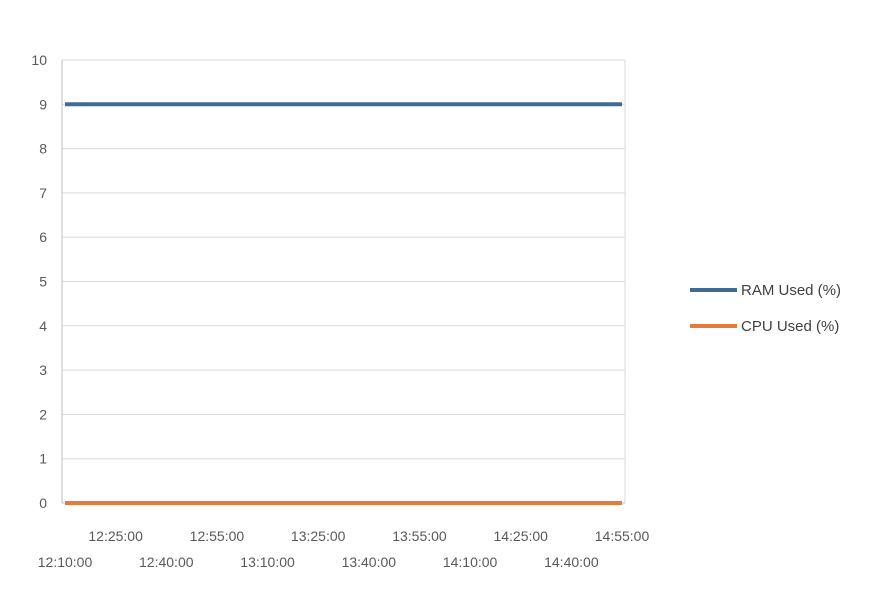 Image resolution: width=872 pixels, height=614 pixels. I want to click on y-tick-label: 2, so click(43, 414).